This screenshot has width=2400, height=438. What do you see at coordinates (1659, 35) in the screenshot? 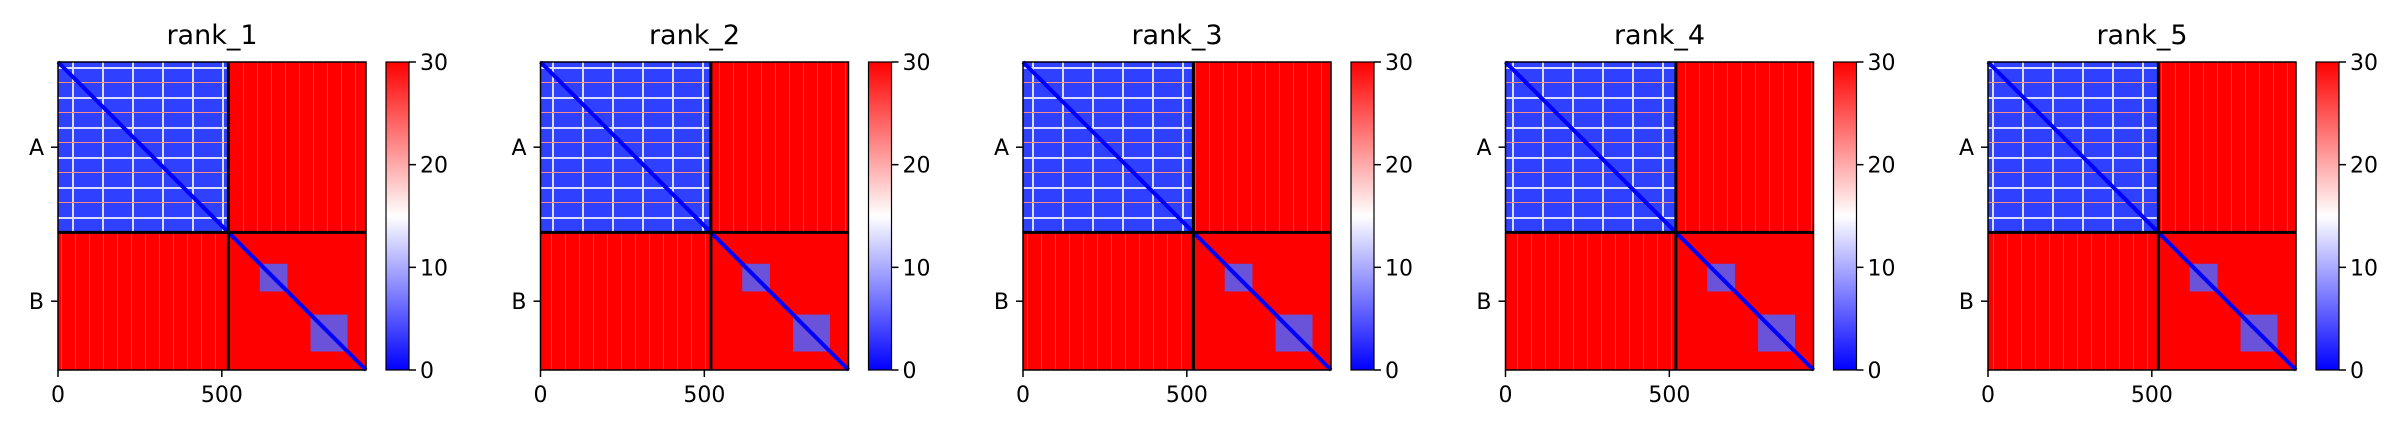
I see `panel-title: rank_4` at bounding box center [1659, 35].